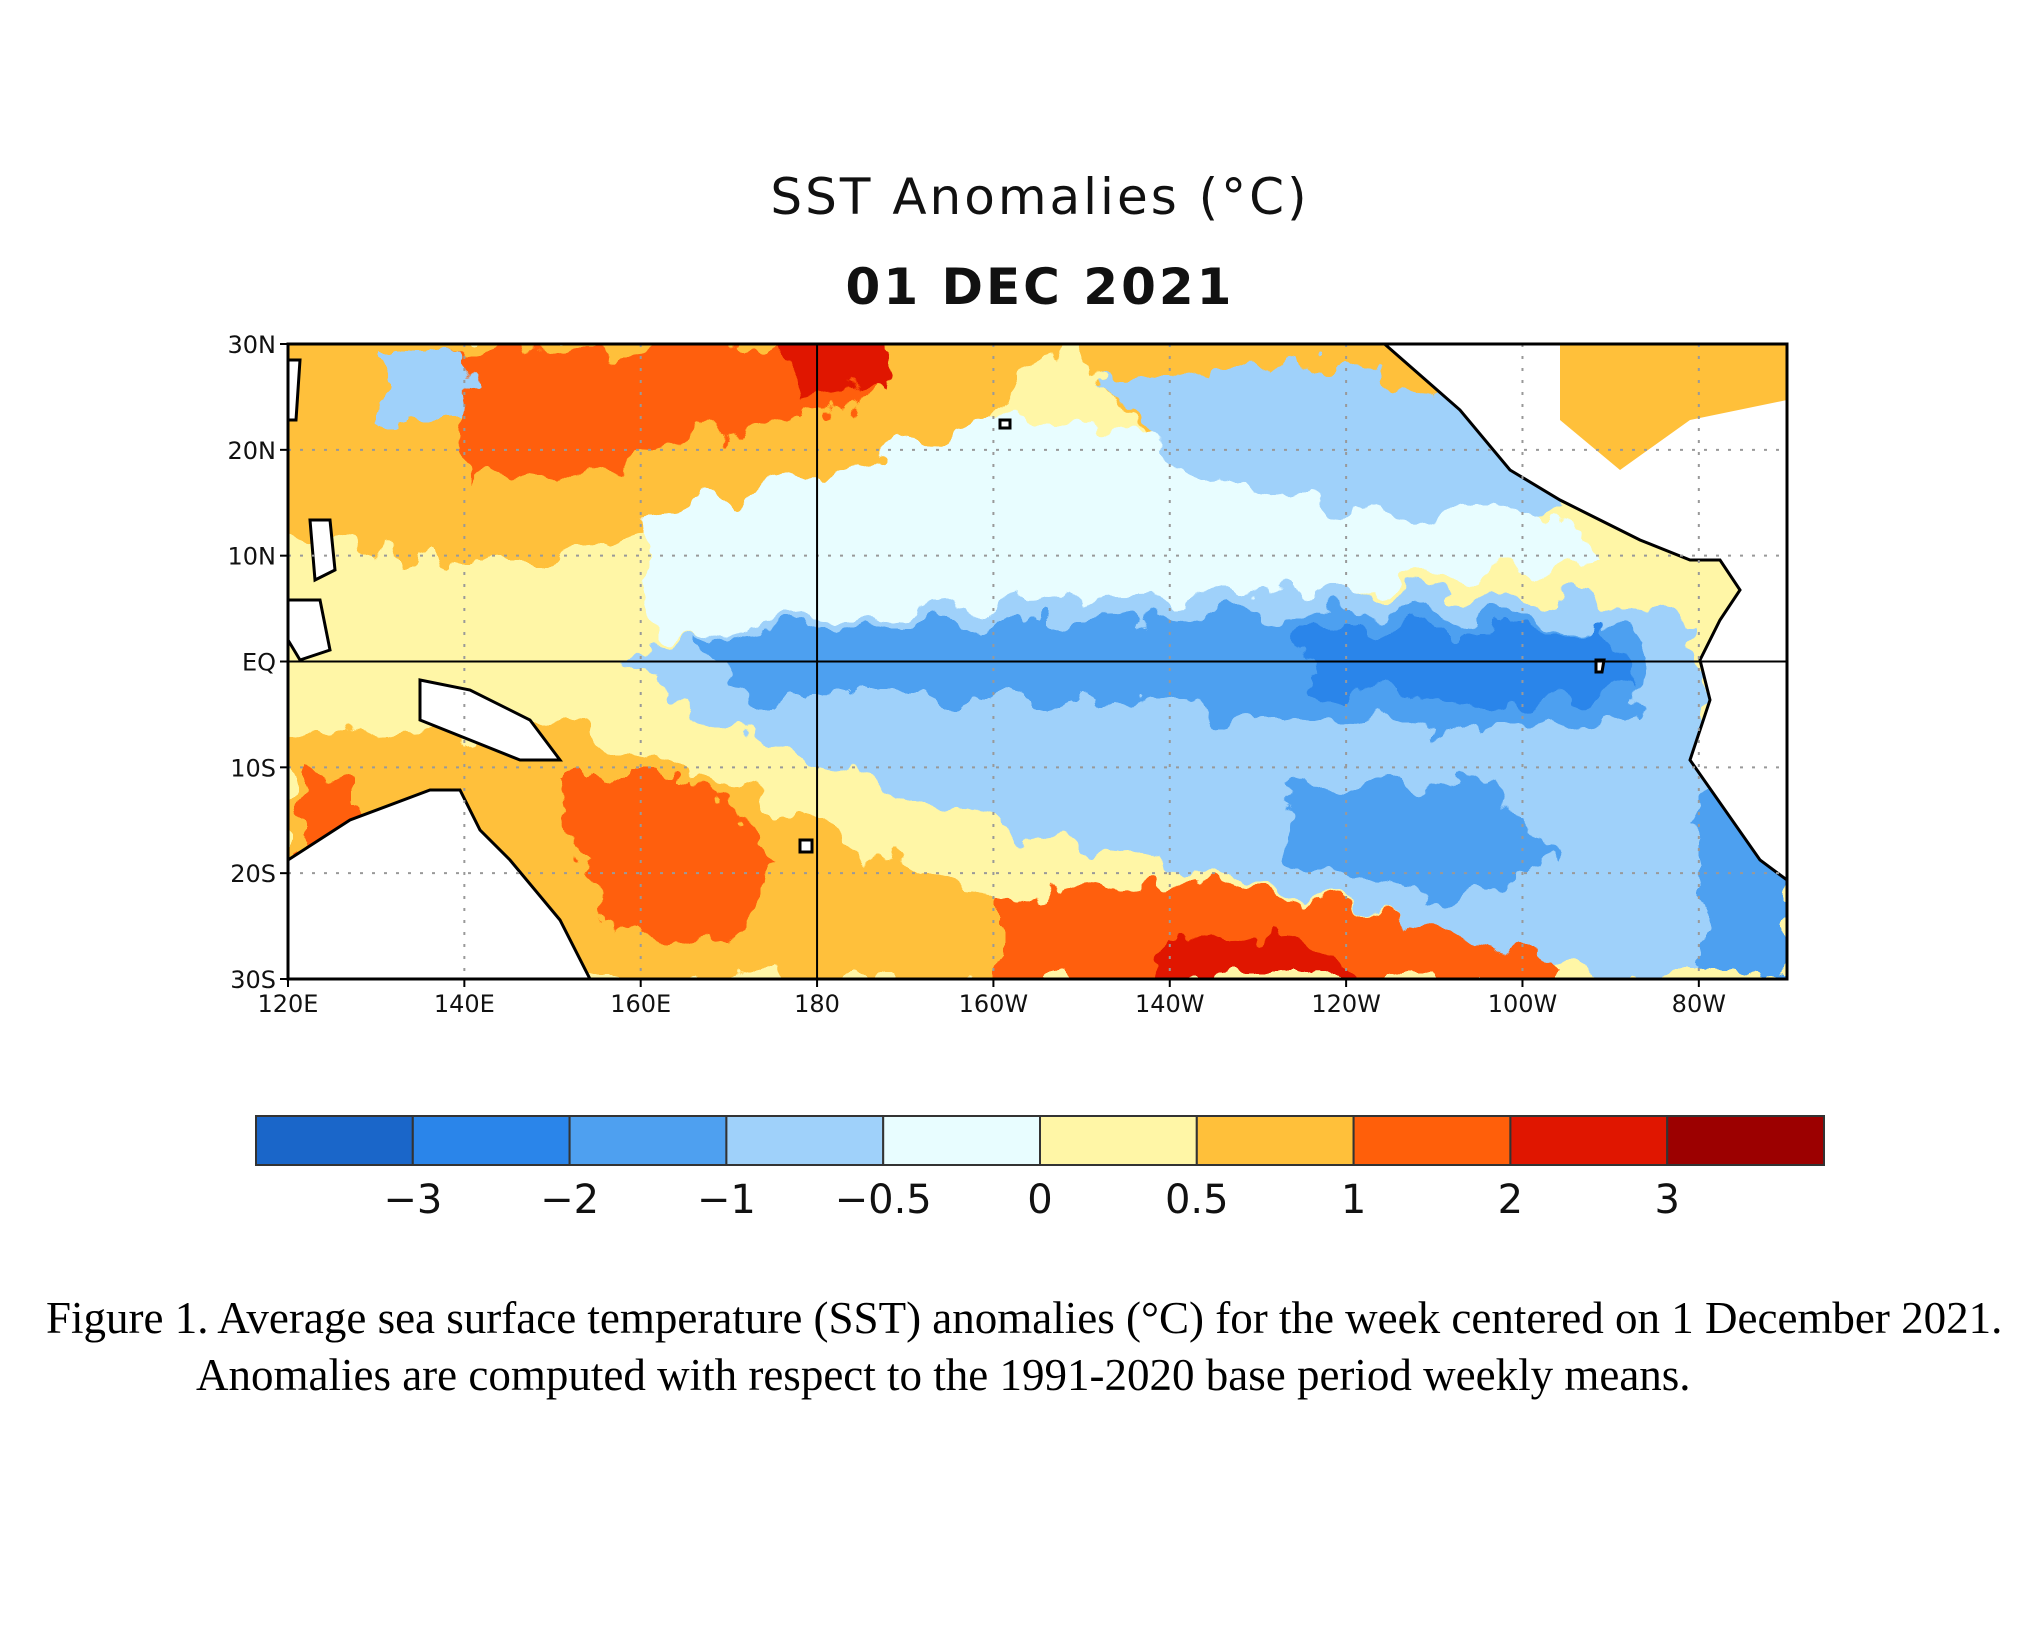  Describe the element at coordinates (640, 1004) in the screenshot. I see `x-tick-label: 160E` at that location.